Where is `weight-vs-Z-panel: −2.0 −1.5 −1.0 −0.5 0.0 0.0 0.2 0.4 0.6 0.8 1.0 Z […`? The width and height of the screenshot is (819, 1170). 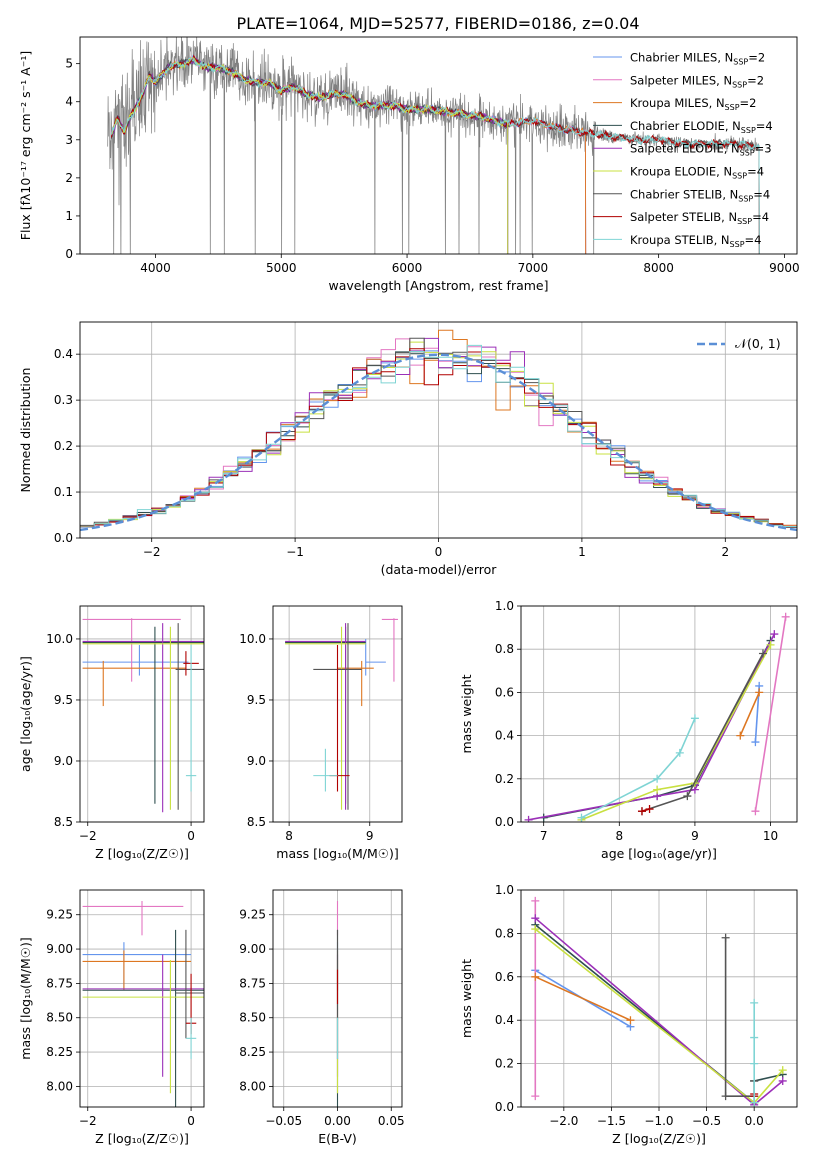
weight-vs-Z-panel: −2.0 −1.5 −1.0 −0.5 0.0 0.0 0.2 0.4 0.6 0.8 1.0 Z [… is located at coordinates (628, 1014).